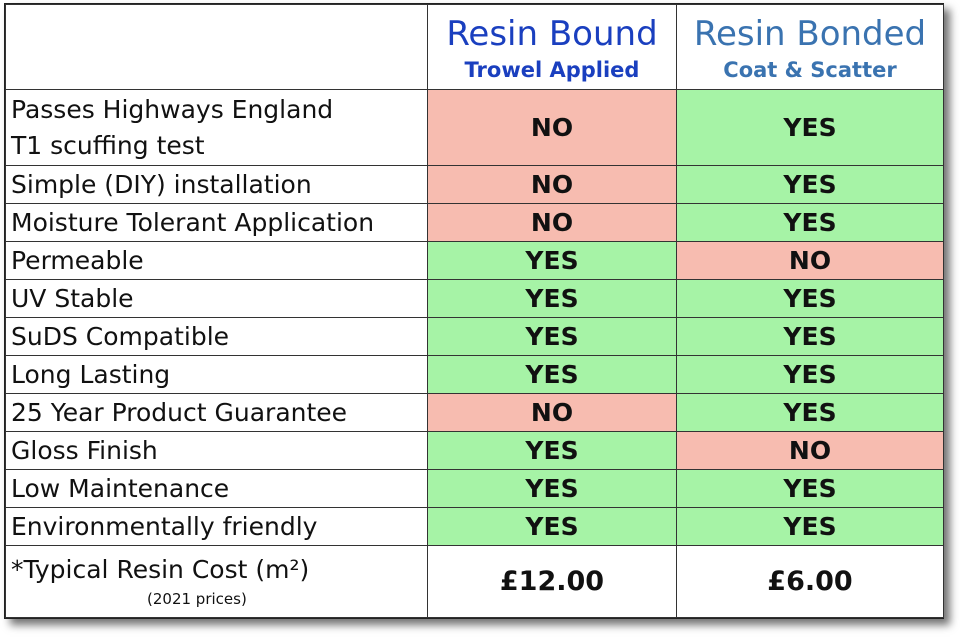 Image resolution: width=960 pixels, height=640 pixels. I want to click on table-row: Moisture Tolerant Application NO YES, so click(474, 222).